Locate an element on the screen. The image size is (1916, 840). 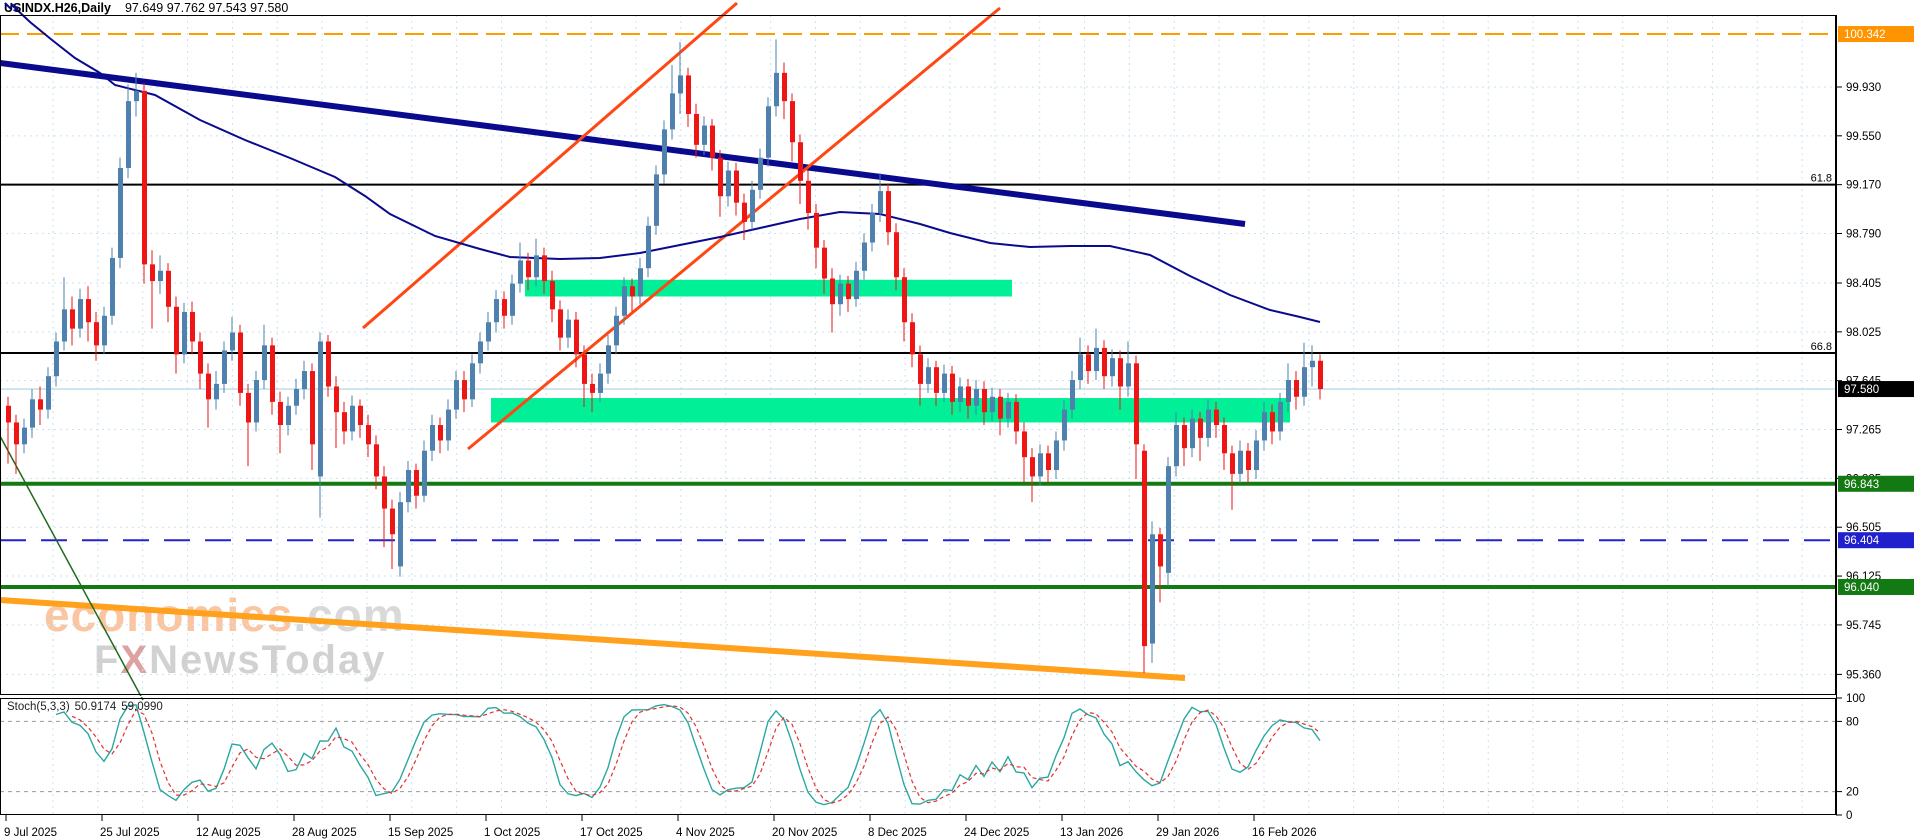
svg-text: 96.040 is located at coordinates (1861, 588).